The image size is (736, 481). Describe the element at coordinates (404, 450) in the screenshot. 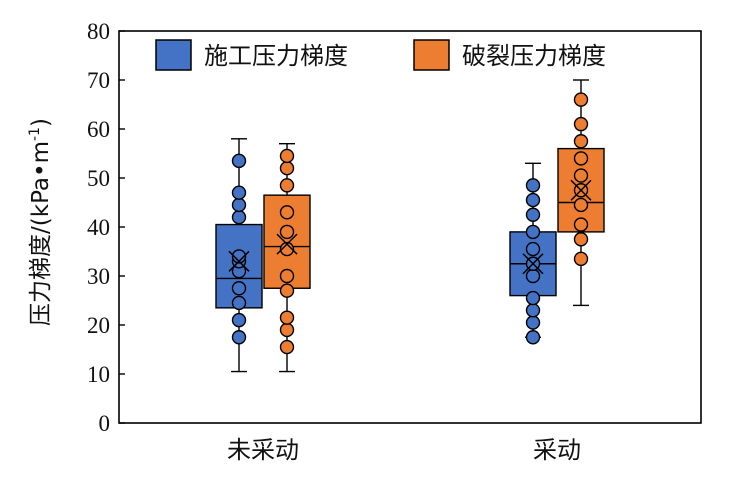

I see `x-axis: 未采动 采动` at that location.